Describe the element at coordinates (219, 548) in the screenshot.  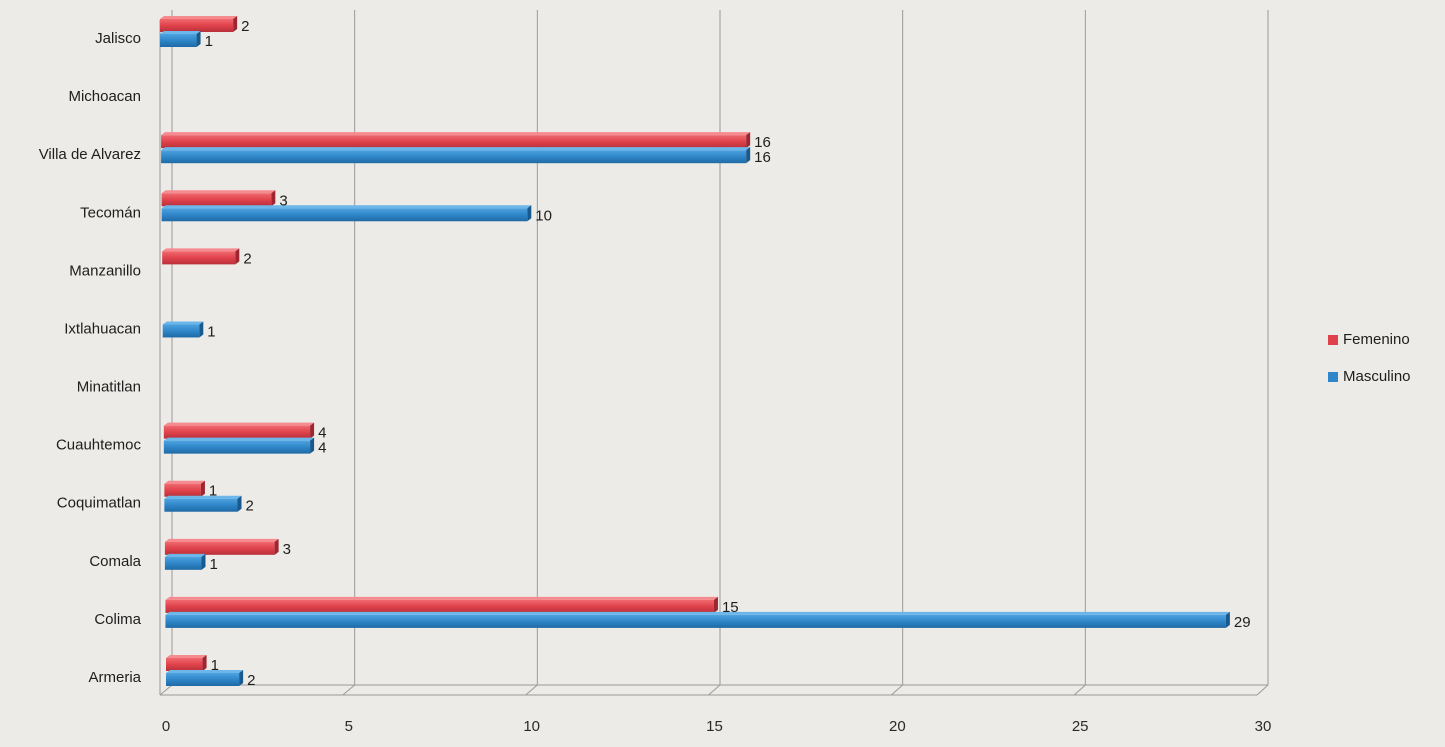
I see `bar-femenino-comala` at that location.